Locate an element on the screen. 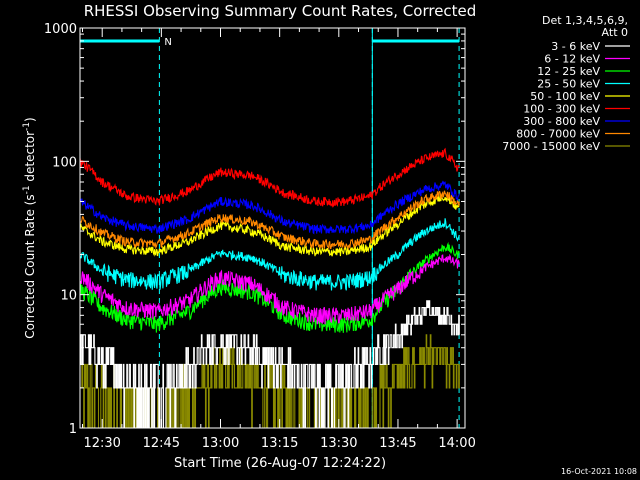  x-tick-label: 13:30 is located at coordinates (338, 443).